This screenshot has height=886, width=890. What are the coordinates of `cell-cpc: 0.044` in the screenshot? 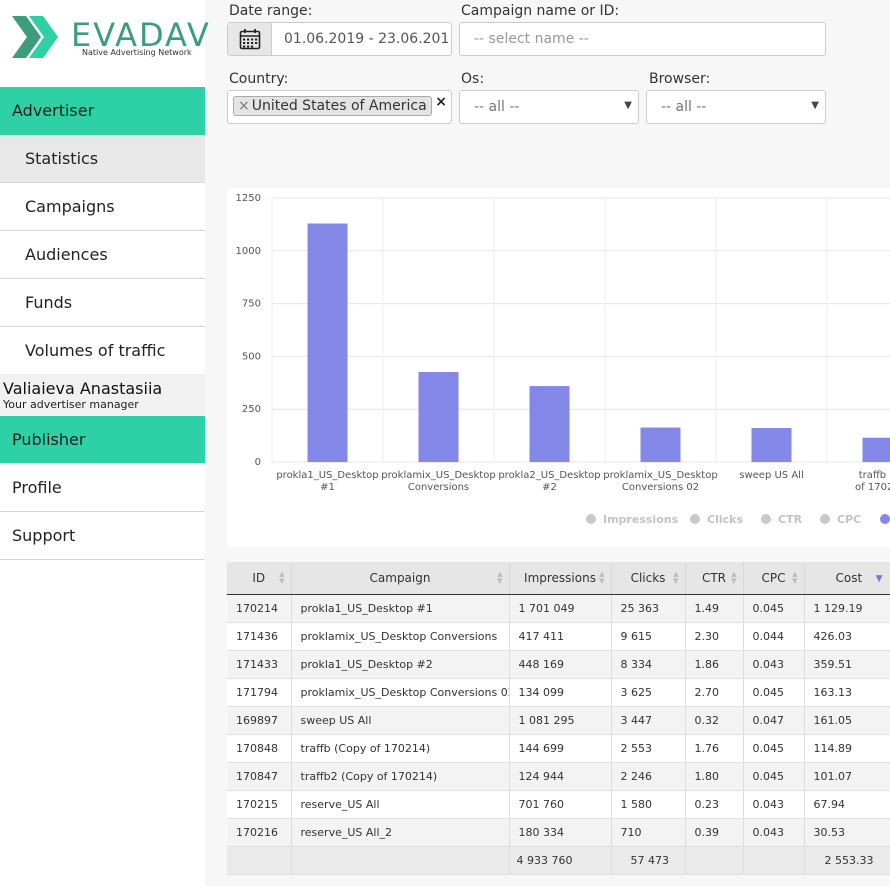 It's located at (774, 636).